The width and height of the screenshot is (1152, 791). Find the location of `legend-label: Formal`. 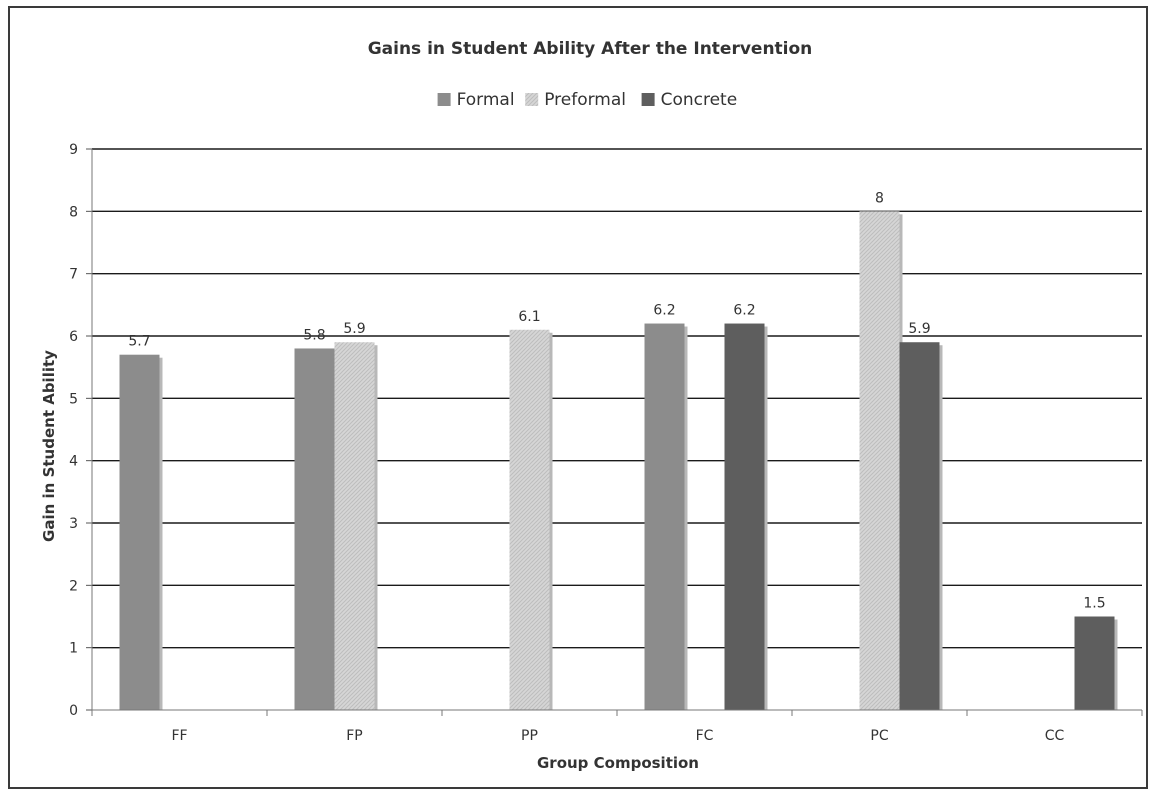

legend-label: Formal is located at coordinates (486, 100).